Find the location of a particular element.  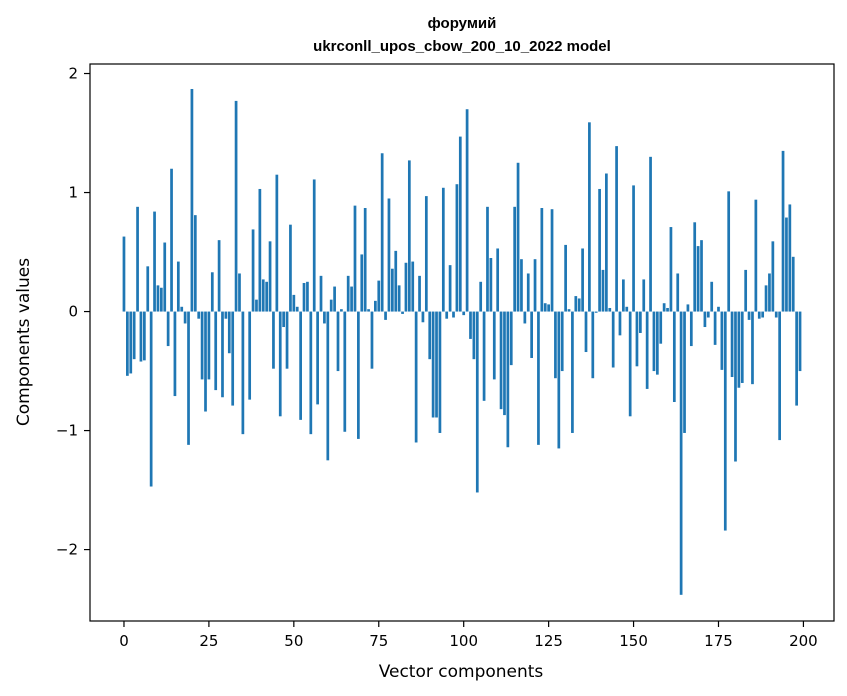

x-tick-label: 175 is located at coordinates (718, 641).